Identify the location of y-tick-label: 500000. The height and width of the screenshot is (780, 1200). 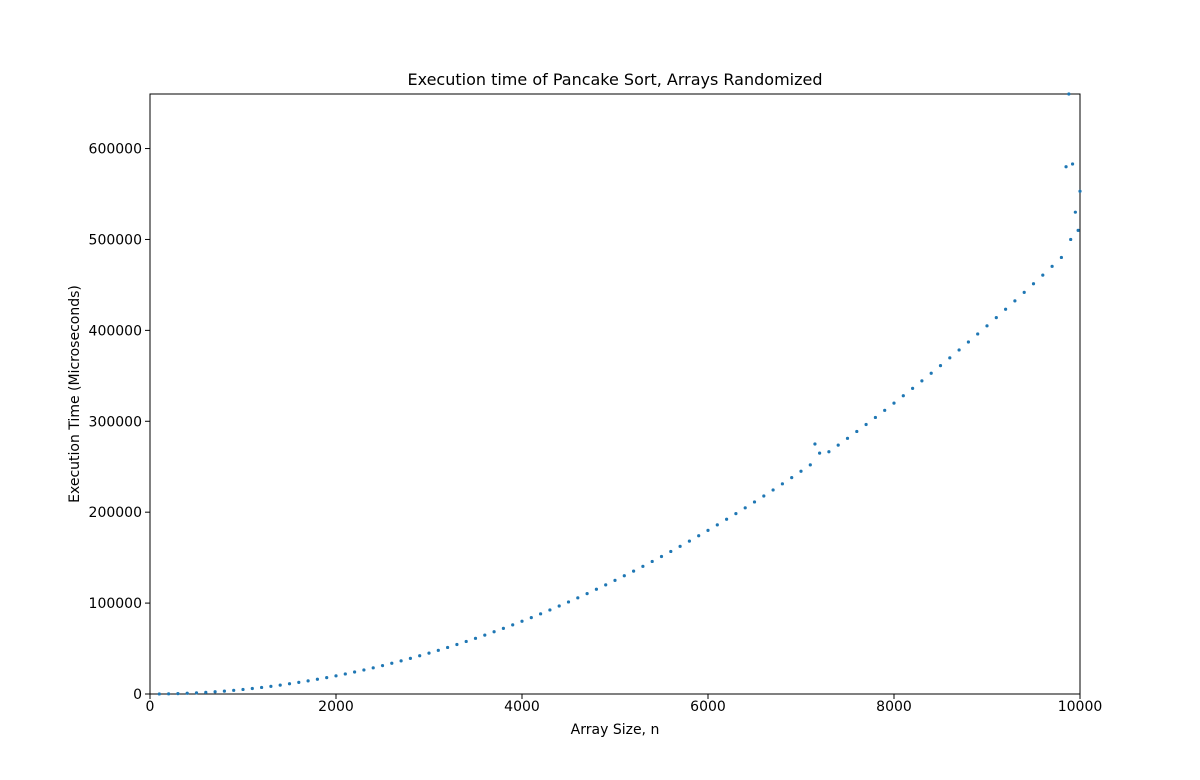
(115, 240).